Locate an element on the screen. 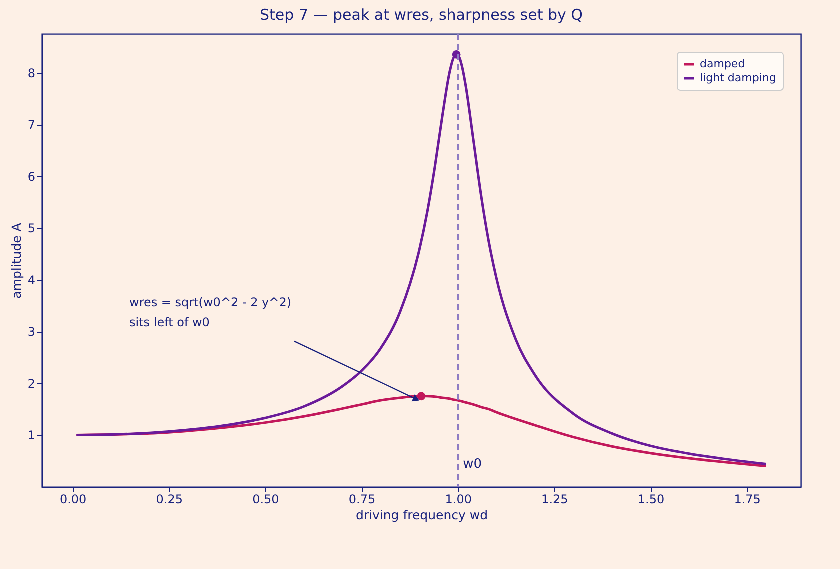  y-tick-label: 7 is located at coordinates (32, 125).